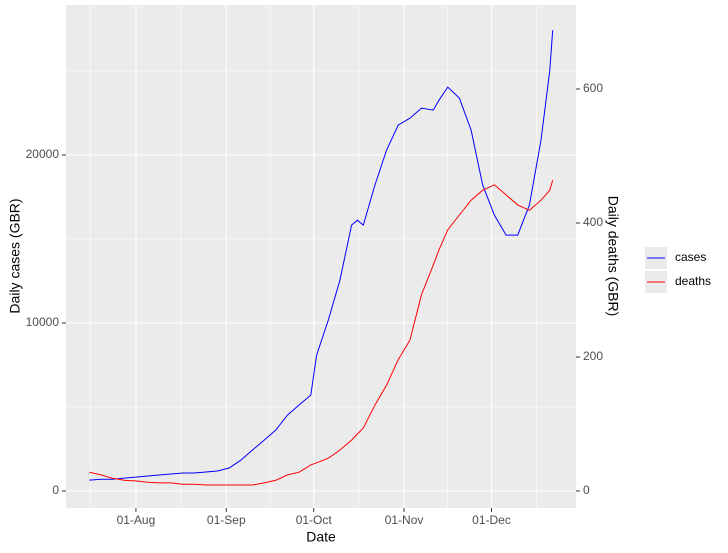 Image resolution: width=728 pixels, height=553 pixels. What do you see at coordinates (43, 322) in the screenshot?
I see `y-tick-label: 10000` at bounding box center [43, 322].